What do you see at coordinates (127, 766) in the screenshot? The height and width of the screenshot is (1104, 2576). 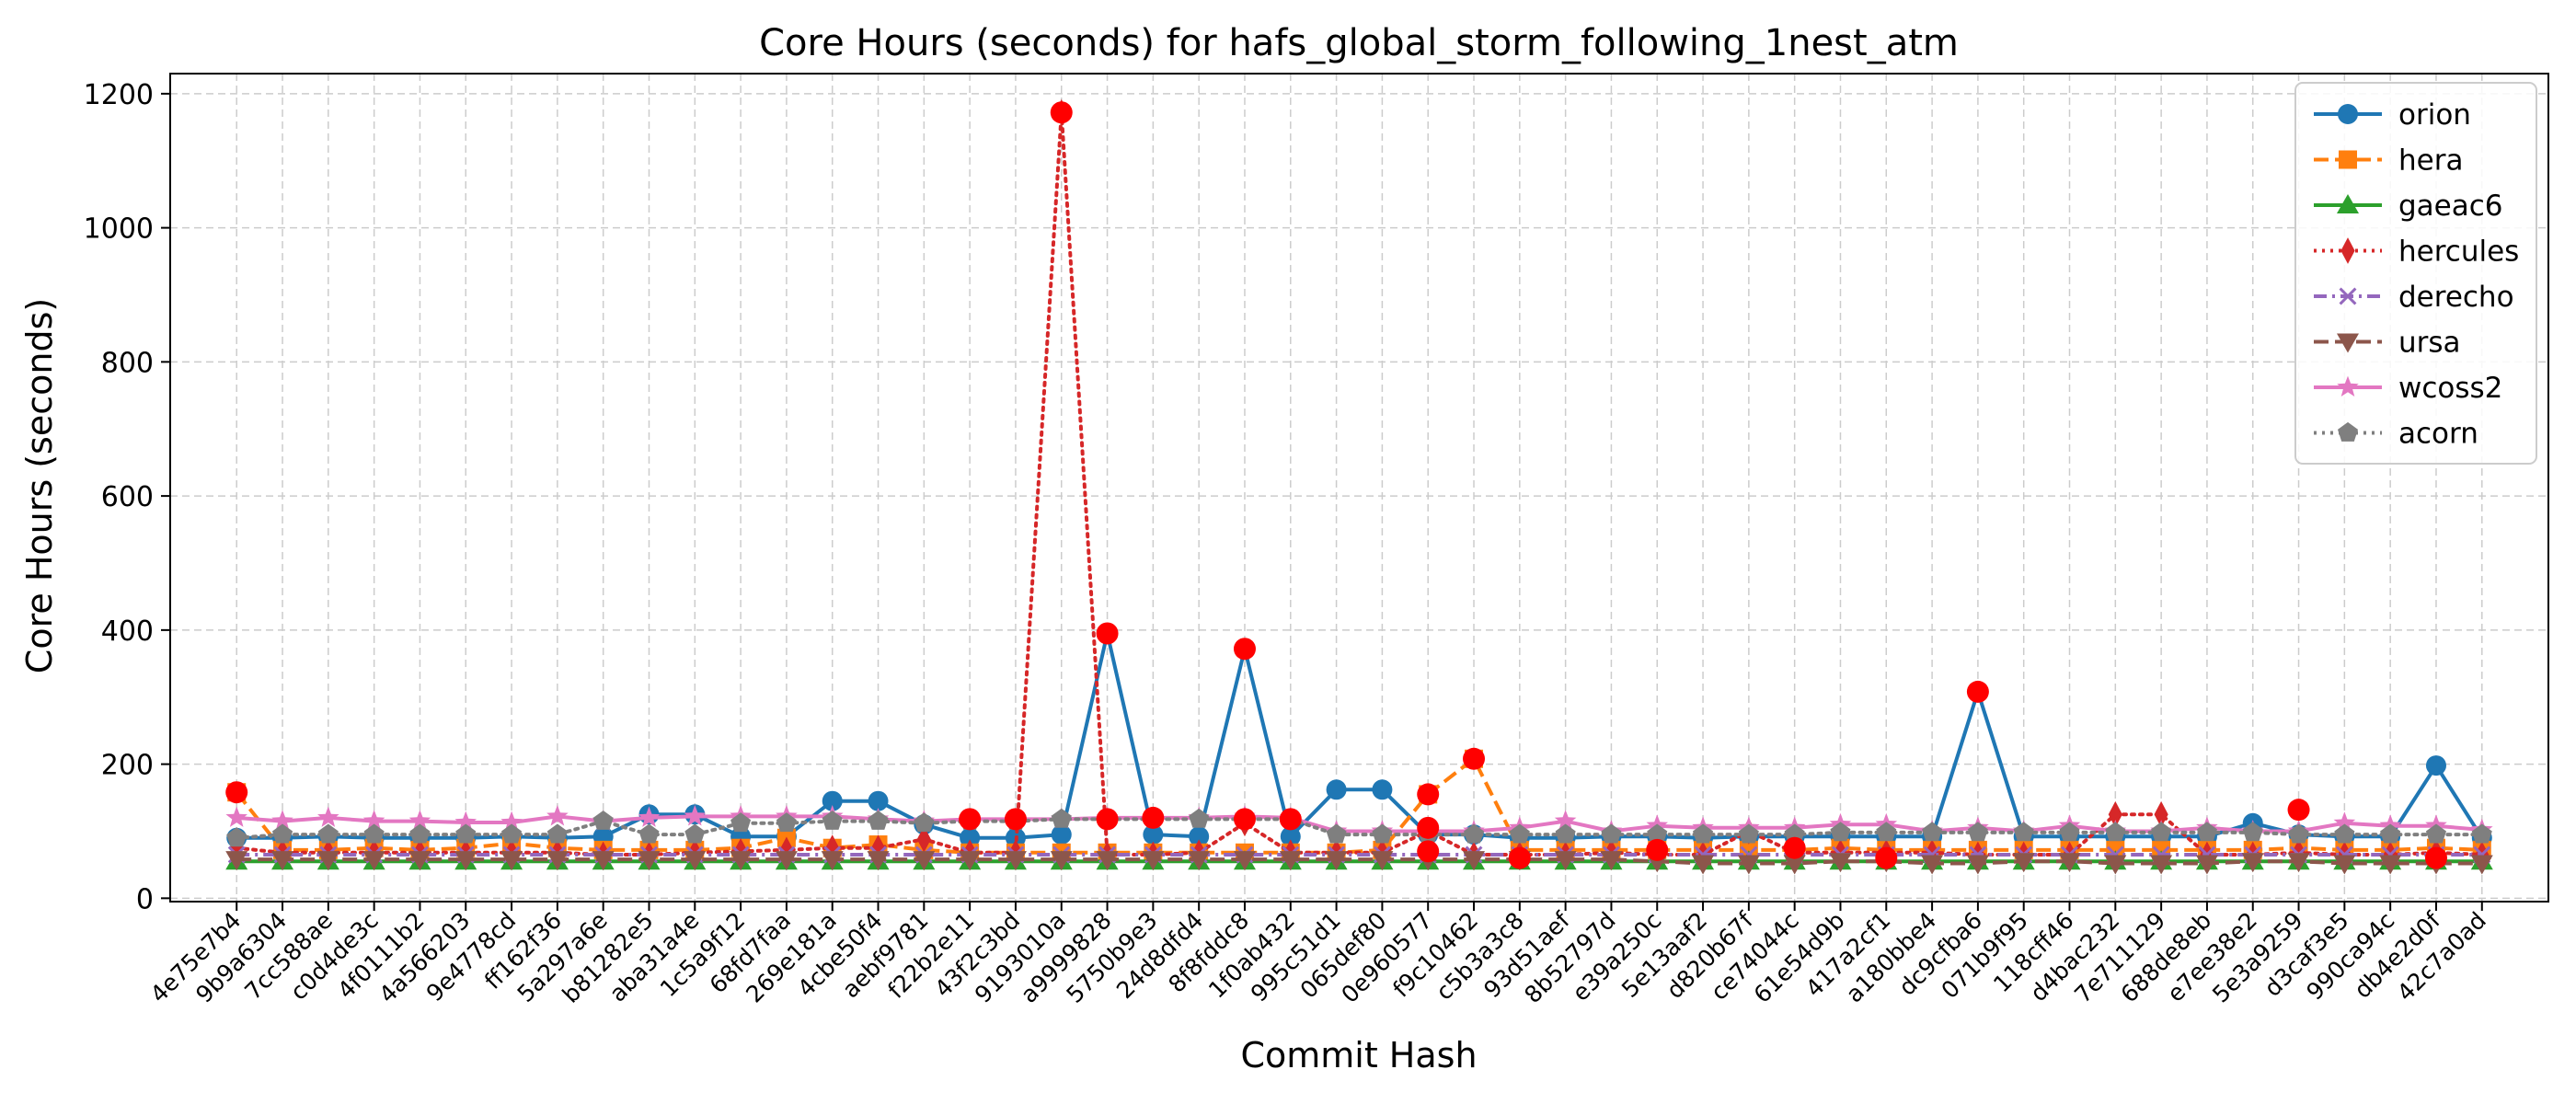 I see `y-tick-label: 200` at bounding box center [127, 766].